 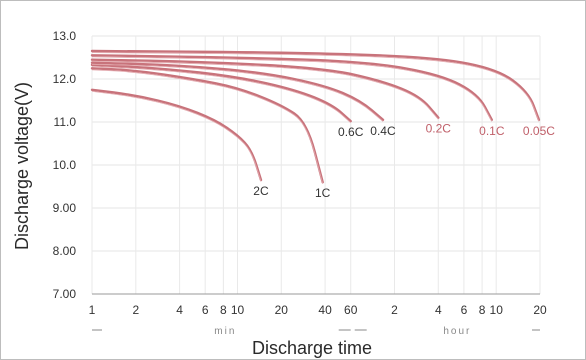 I want to click on series-line-0.4C, so click(x=237, y=91).